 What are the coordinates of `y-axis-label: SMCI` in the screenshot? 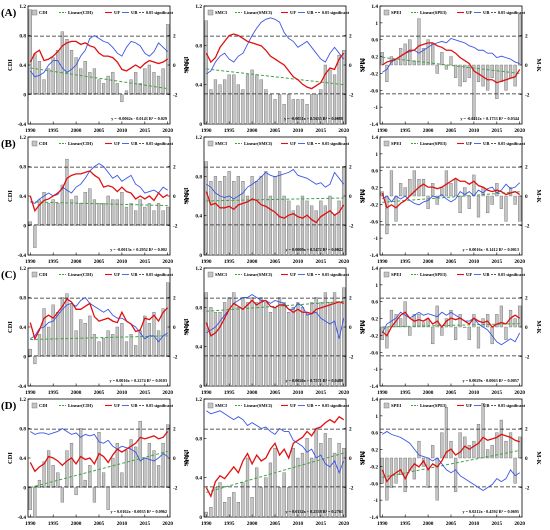 It's located at (186, 195).